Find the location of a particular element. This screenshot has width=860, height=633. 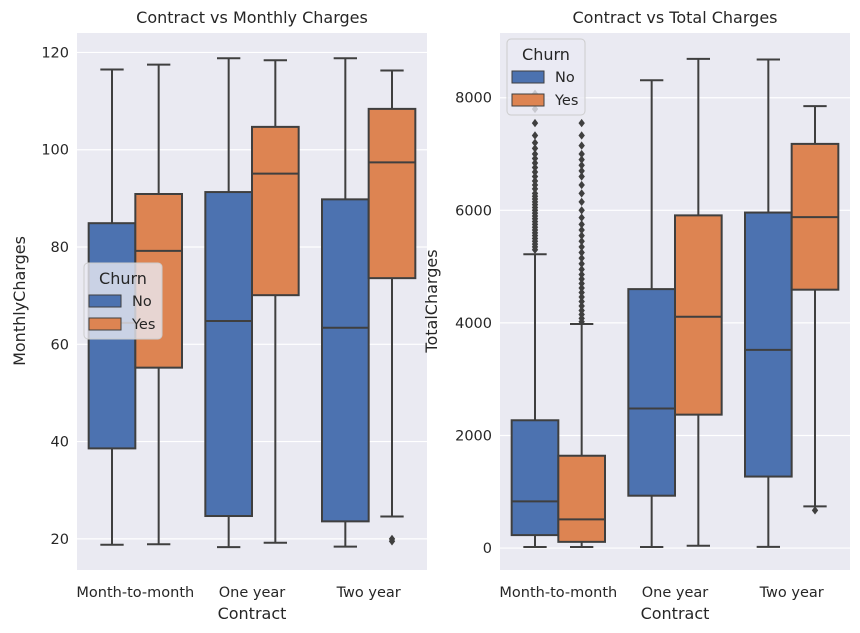

x-axis-label-monthly: Contract is located at coordinates (252, 613).